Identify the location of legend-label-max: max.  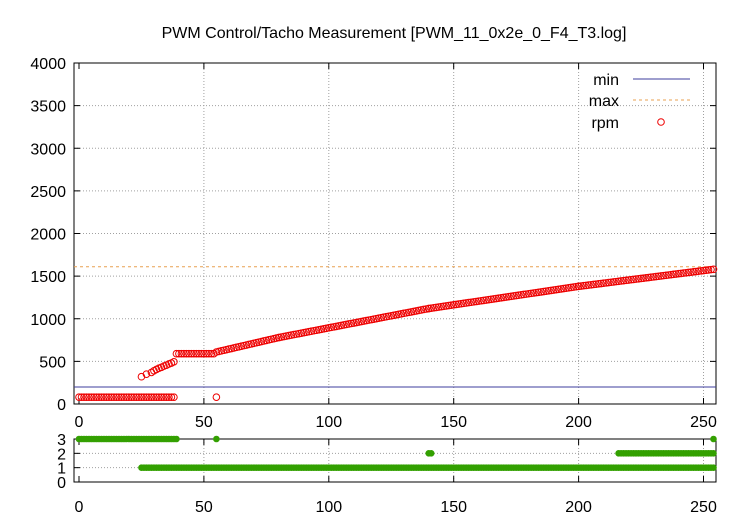
(604, 101).